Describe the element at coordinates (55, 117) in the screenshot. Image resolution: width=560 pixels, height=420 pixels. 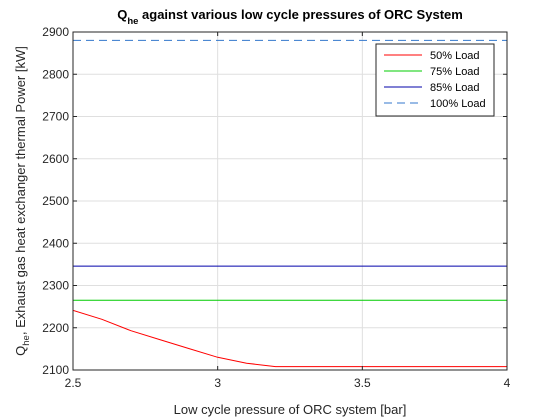
I see `y-tick-label: 2700` at that location.